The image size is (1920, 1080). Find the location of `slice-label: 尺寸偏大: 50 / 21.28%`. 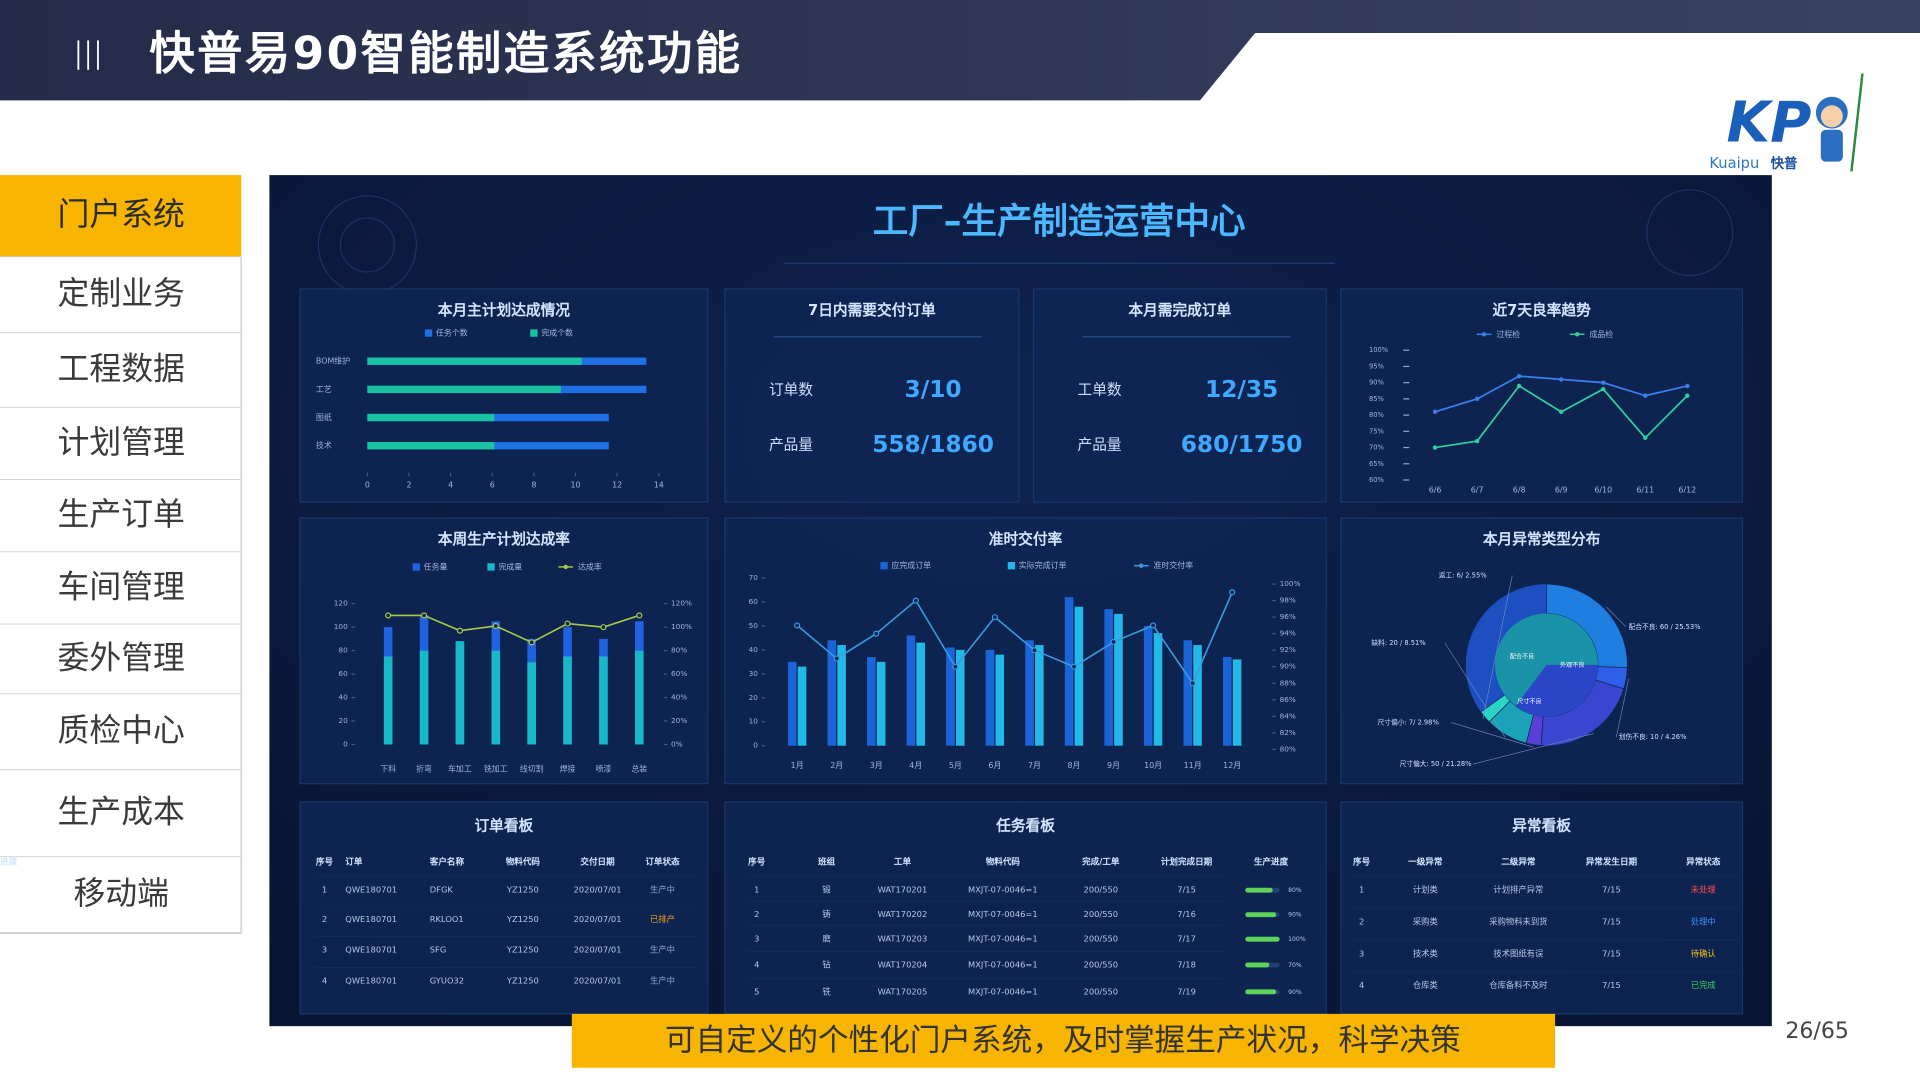

slice-label: 尺寸偏大: 50 / 21.28% is located at coordinates (1436, 763).